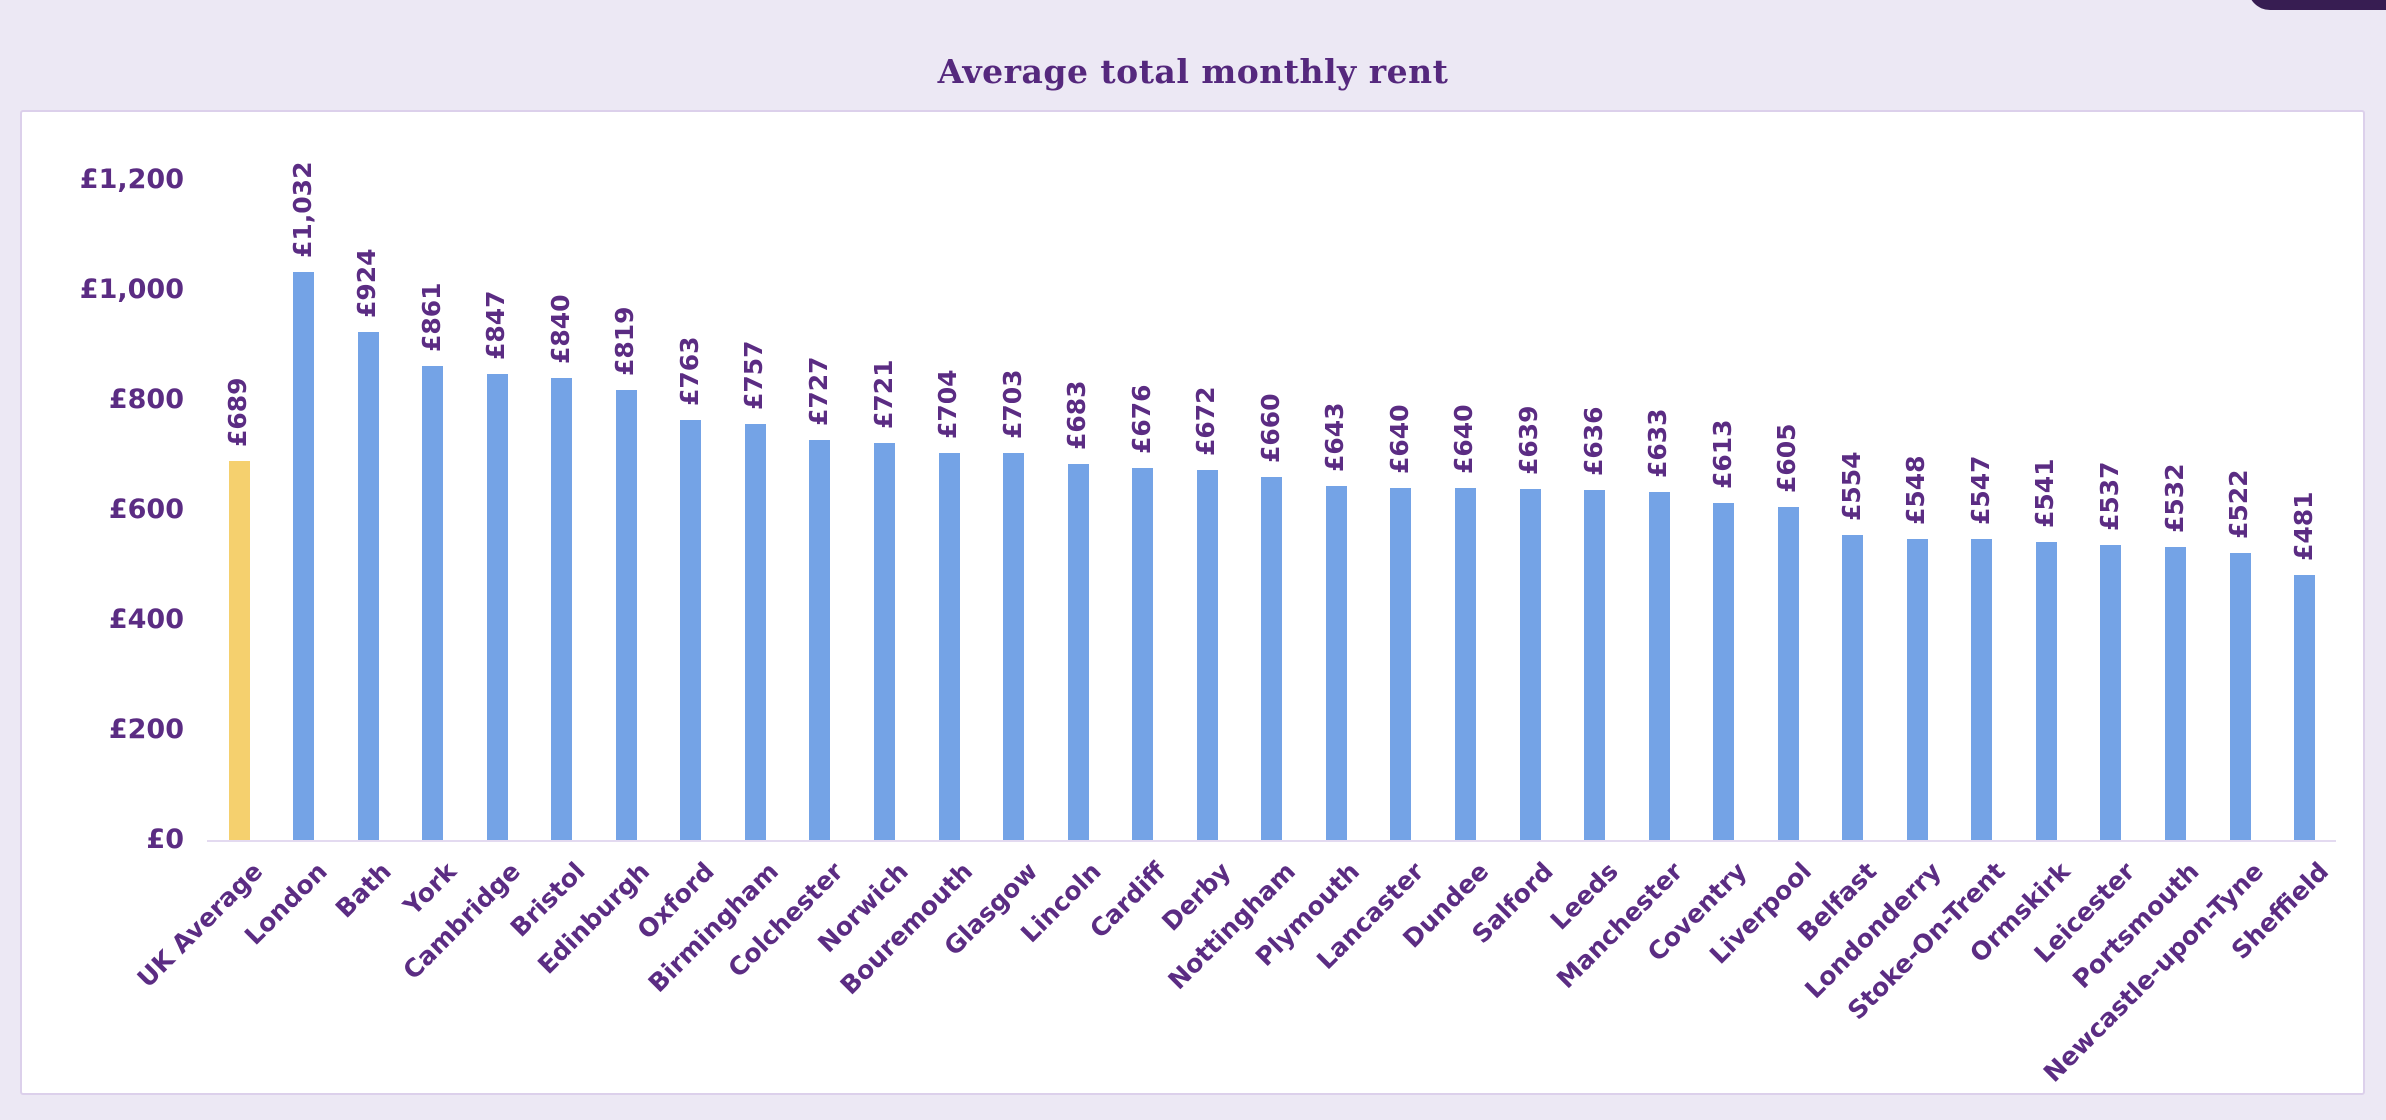 The height and width of the screenshot is (1120, 2386). What do you see at coordinates (131, 289) in the screenshot?
I see `y-axis-tick-label: £1,000` at bounding box center [131, 289].